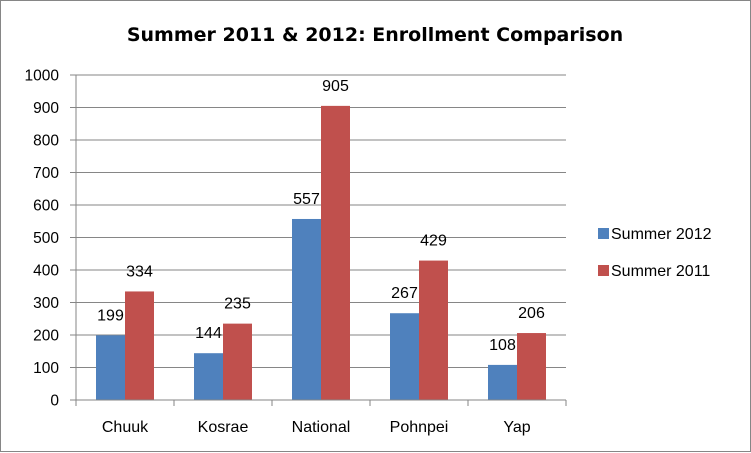 The width and height of the screenshot is (751, 453). What do you see at coordinates (125, 427) in the screenshot?
I see `x-category-label: Chuuk` at bounding box center [125, 427].